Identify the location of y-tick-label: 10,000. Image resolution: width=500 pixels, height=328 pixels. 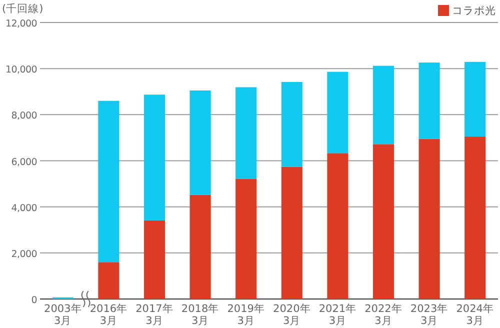
(22, 70).